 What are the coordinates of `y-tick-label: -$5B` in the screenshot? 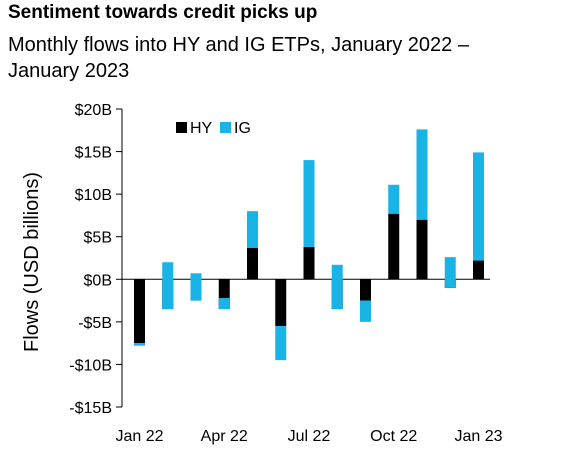 It's located at (95, 323).